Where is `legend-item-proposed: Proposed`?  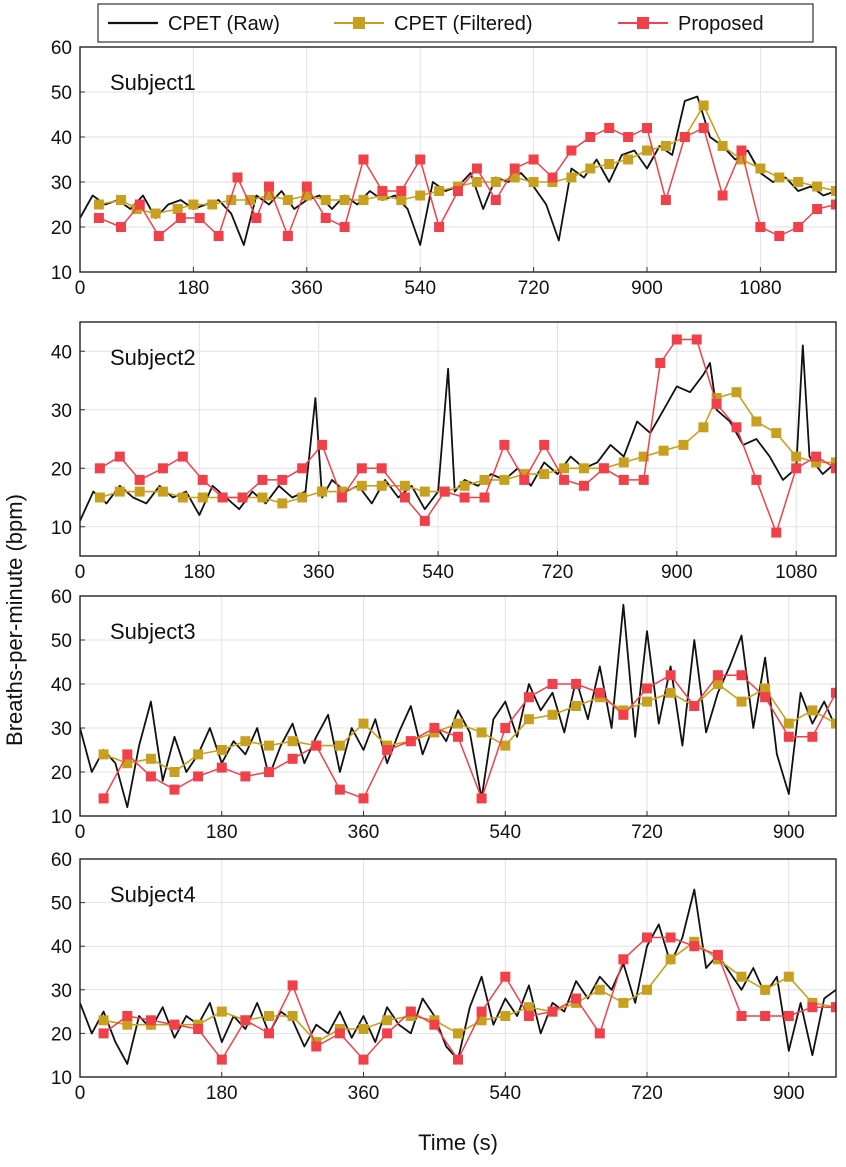 legend-item-proposed: Proposed is located at coordinates (691, 24).